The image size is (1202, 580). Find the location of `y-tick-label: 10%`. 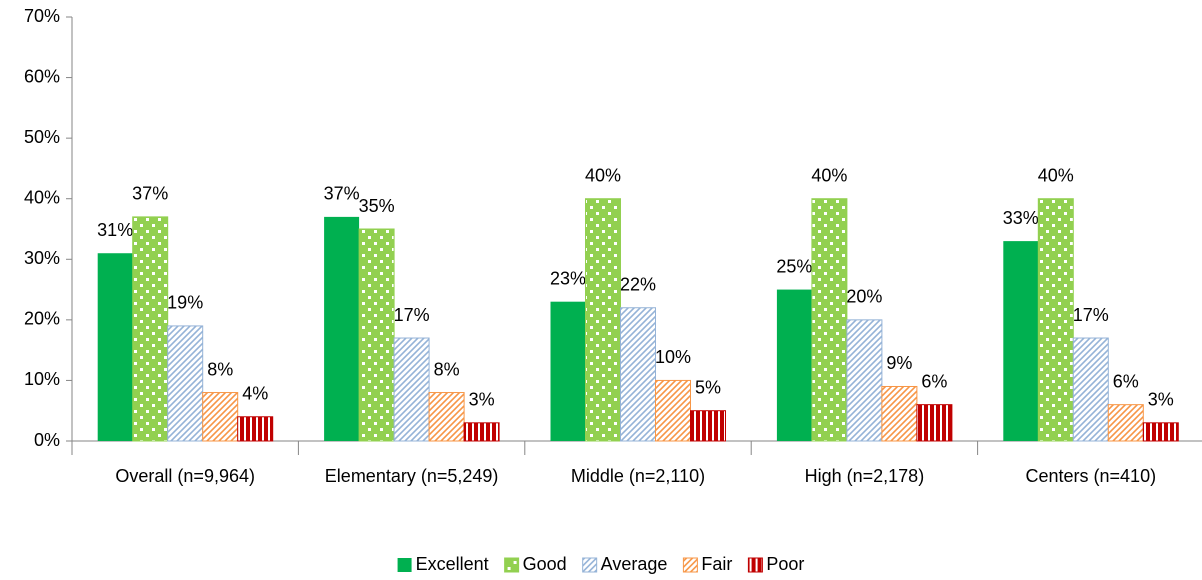

y-tick-label: 10% is located at coordinates (42, 379).